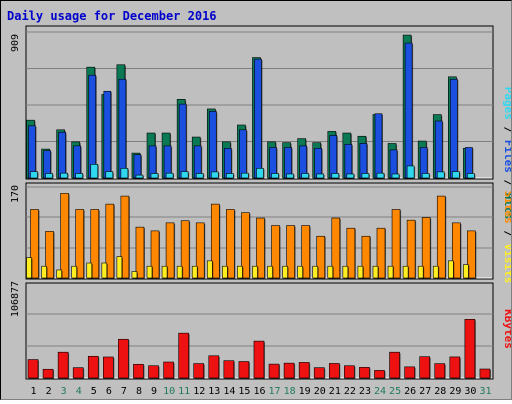  What do you see at coordinates (410, 391) in the screenshot?
I see `x-tick-label: 26` at bounding box center [410, 391].